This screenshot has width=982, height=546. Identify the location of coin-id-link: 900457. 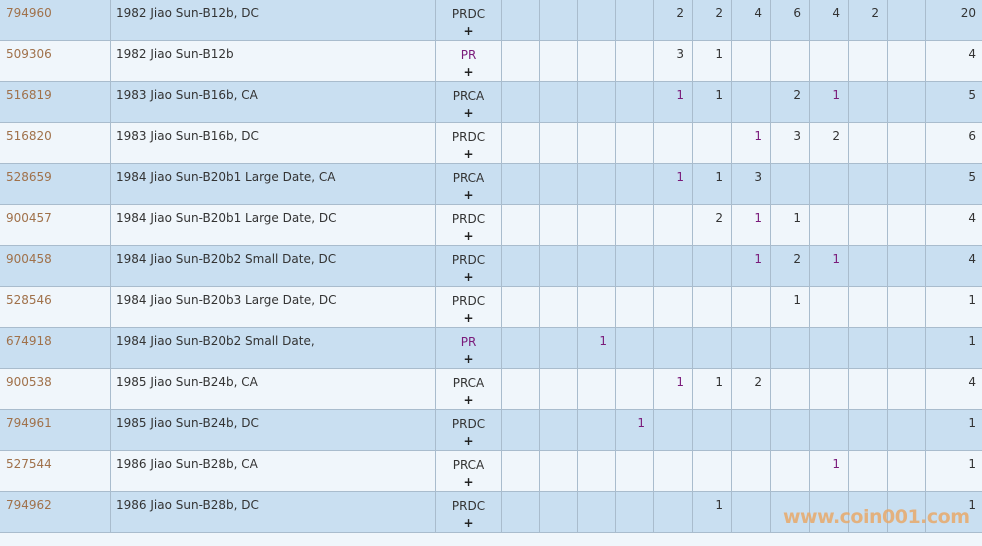
(55, 225).